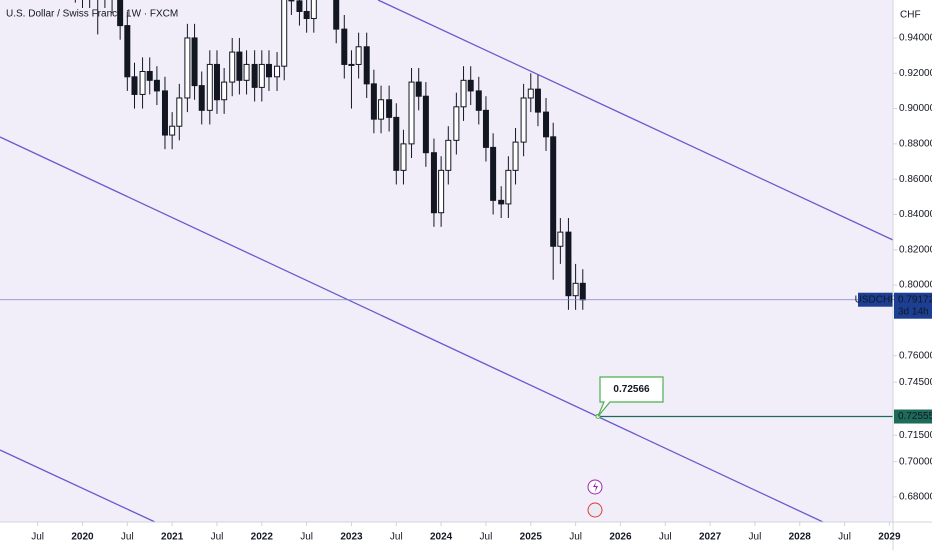 The height and width of the screenshot is (550, 932). Describe the element at coordinates (915, 73) in the screenshot. I see `y-tick-label: 0.92000` at that location.